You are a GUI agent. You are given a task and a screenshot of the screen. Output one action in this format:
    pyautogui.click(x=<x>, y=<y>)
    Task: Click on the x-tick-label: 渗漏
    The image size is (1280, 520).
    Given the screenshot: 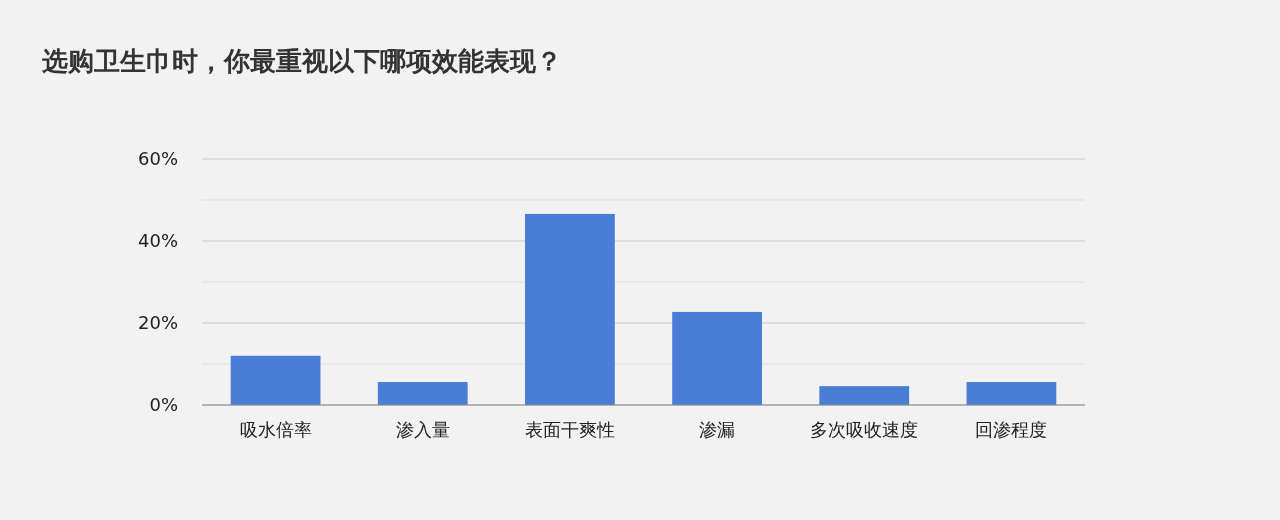 What is the action you would take?
    pyautogui.click(x=717, y=429)
    